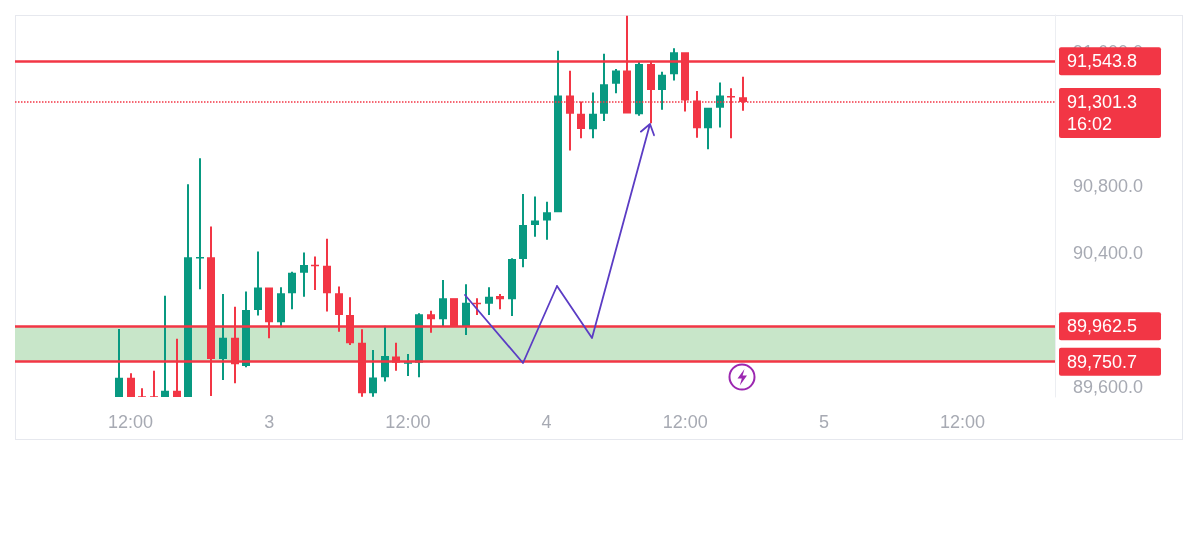 The height and width of the screenshot is (534, 1199). I want to click on y-tick-label: 90,400.0, so click(1108, 252).